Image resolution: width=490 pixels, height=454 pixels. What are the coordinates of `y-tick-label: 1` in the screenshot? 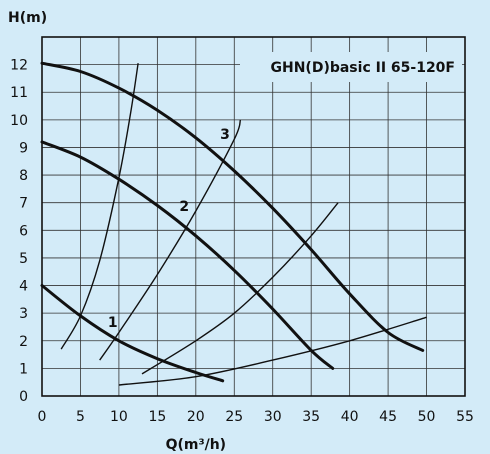 It's located at (23, 369).